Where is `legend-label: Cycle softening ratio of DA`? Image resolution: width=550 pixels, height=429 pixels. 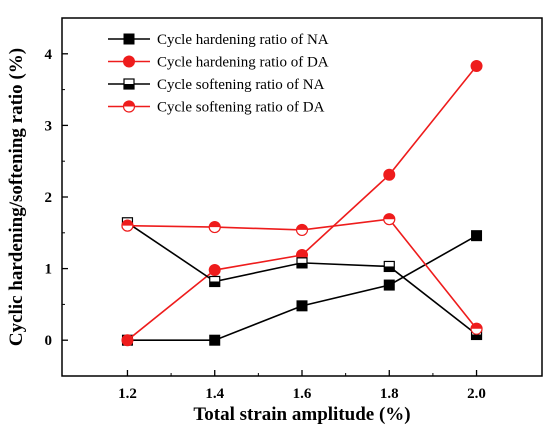 legend-label: Cycle softening ratio of DA is located at coordinates (241, 108).